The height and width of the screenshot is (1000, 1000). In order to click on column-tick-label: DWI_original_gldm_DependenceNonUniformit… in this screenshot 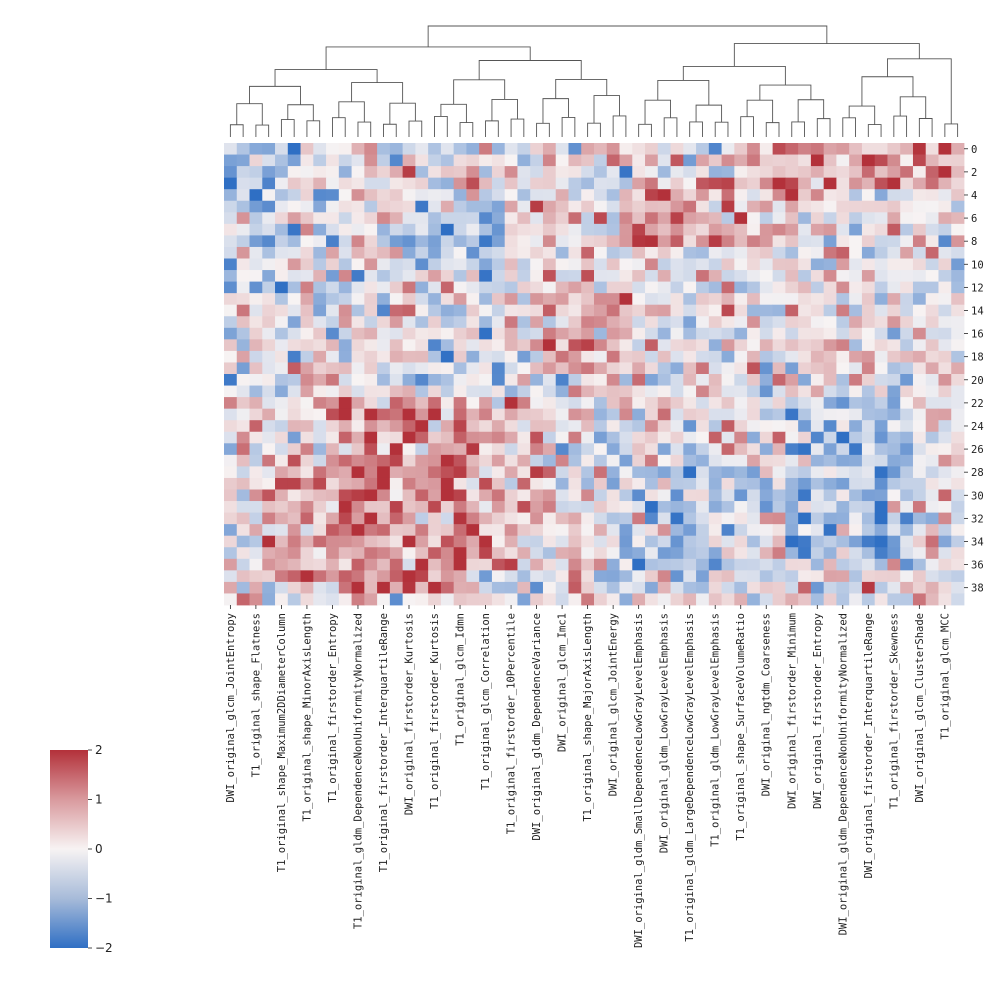, I will do `click(843, 774)`.